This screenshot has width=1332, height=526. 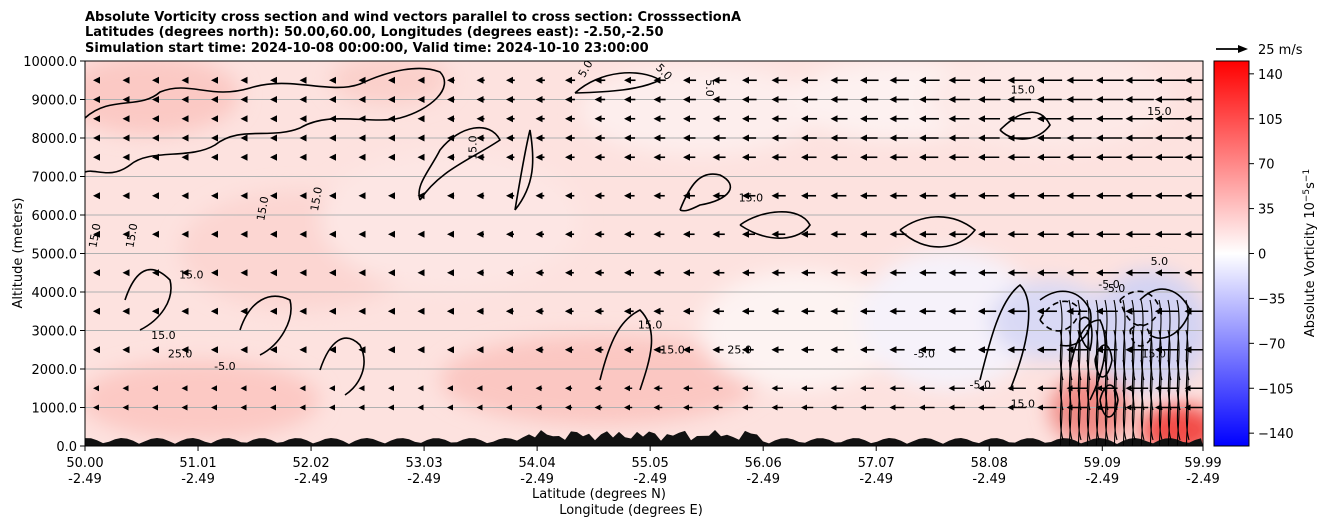 I want to click on y-tick-label: 3000.0, so click(x=55, y=332).